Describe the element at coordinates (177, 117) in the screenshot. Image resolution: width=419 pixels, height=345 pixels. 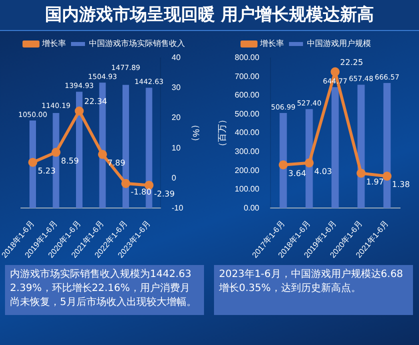
I see `y2-tick-label: 20` at that location.